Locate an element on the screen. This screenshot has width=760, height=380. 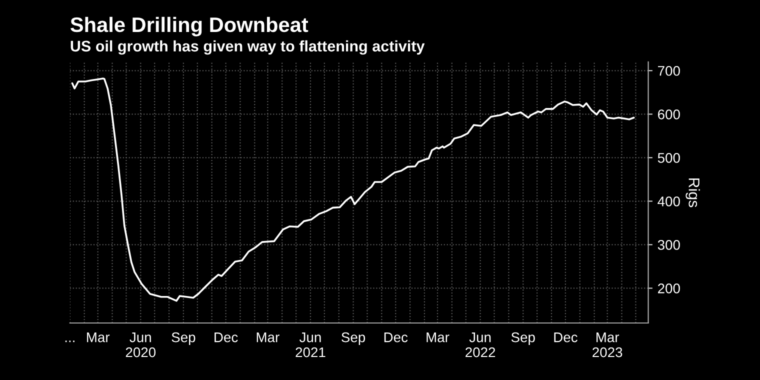
y-tick-label: 700 is located at coordinates (669, 71).